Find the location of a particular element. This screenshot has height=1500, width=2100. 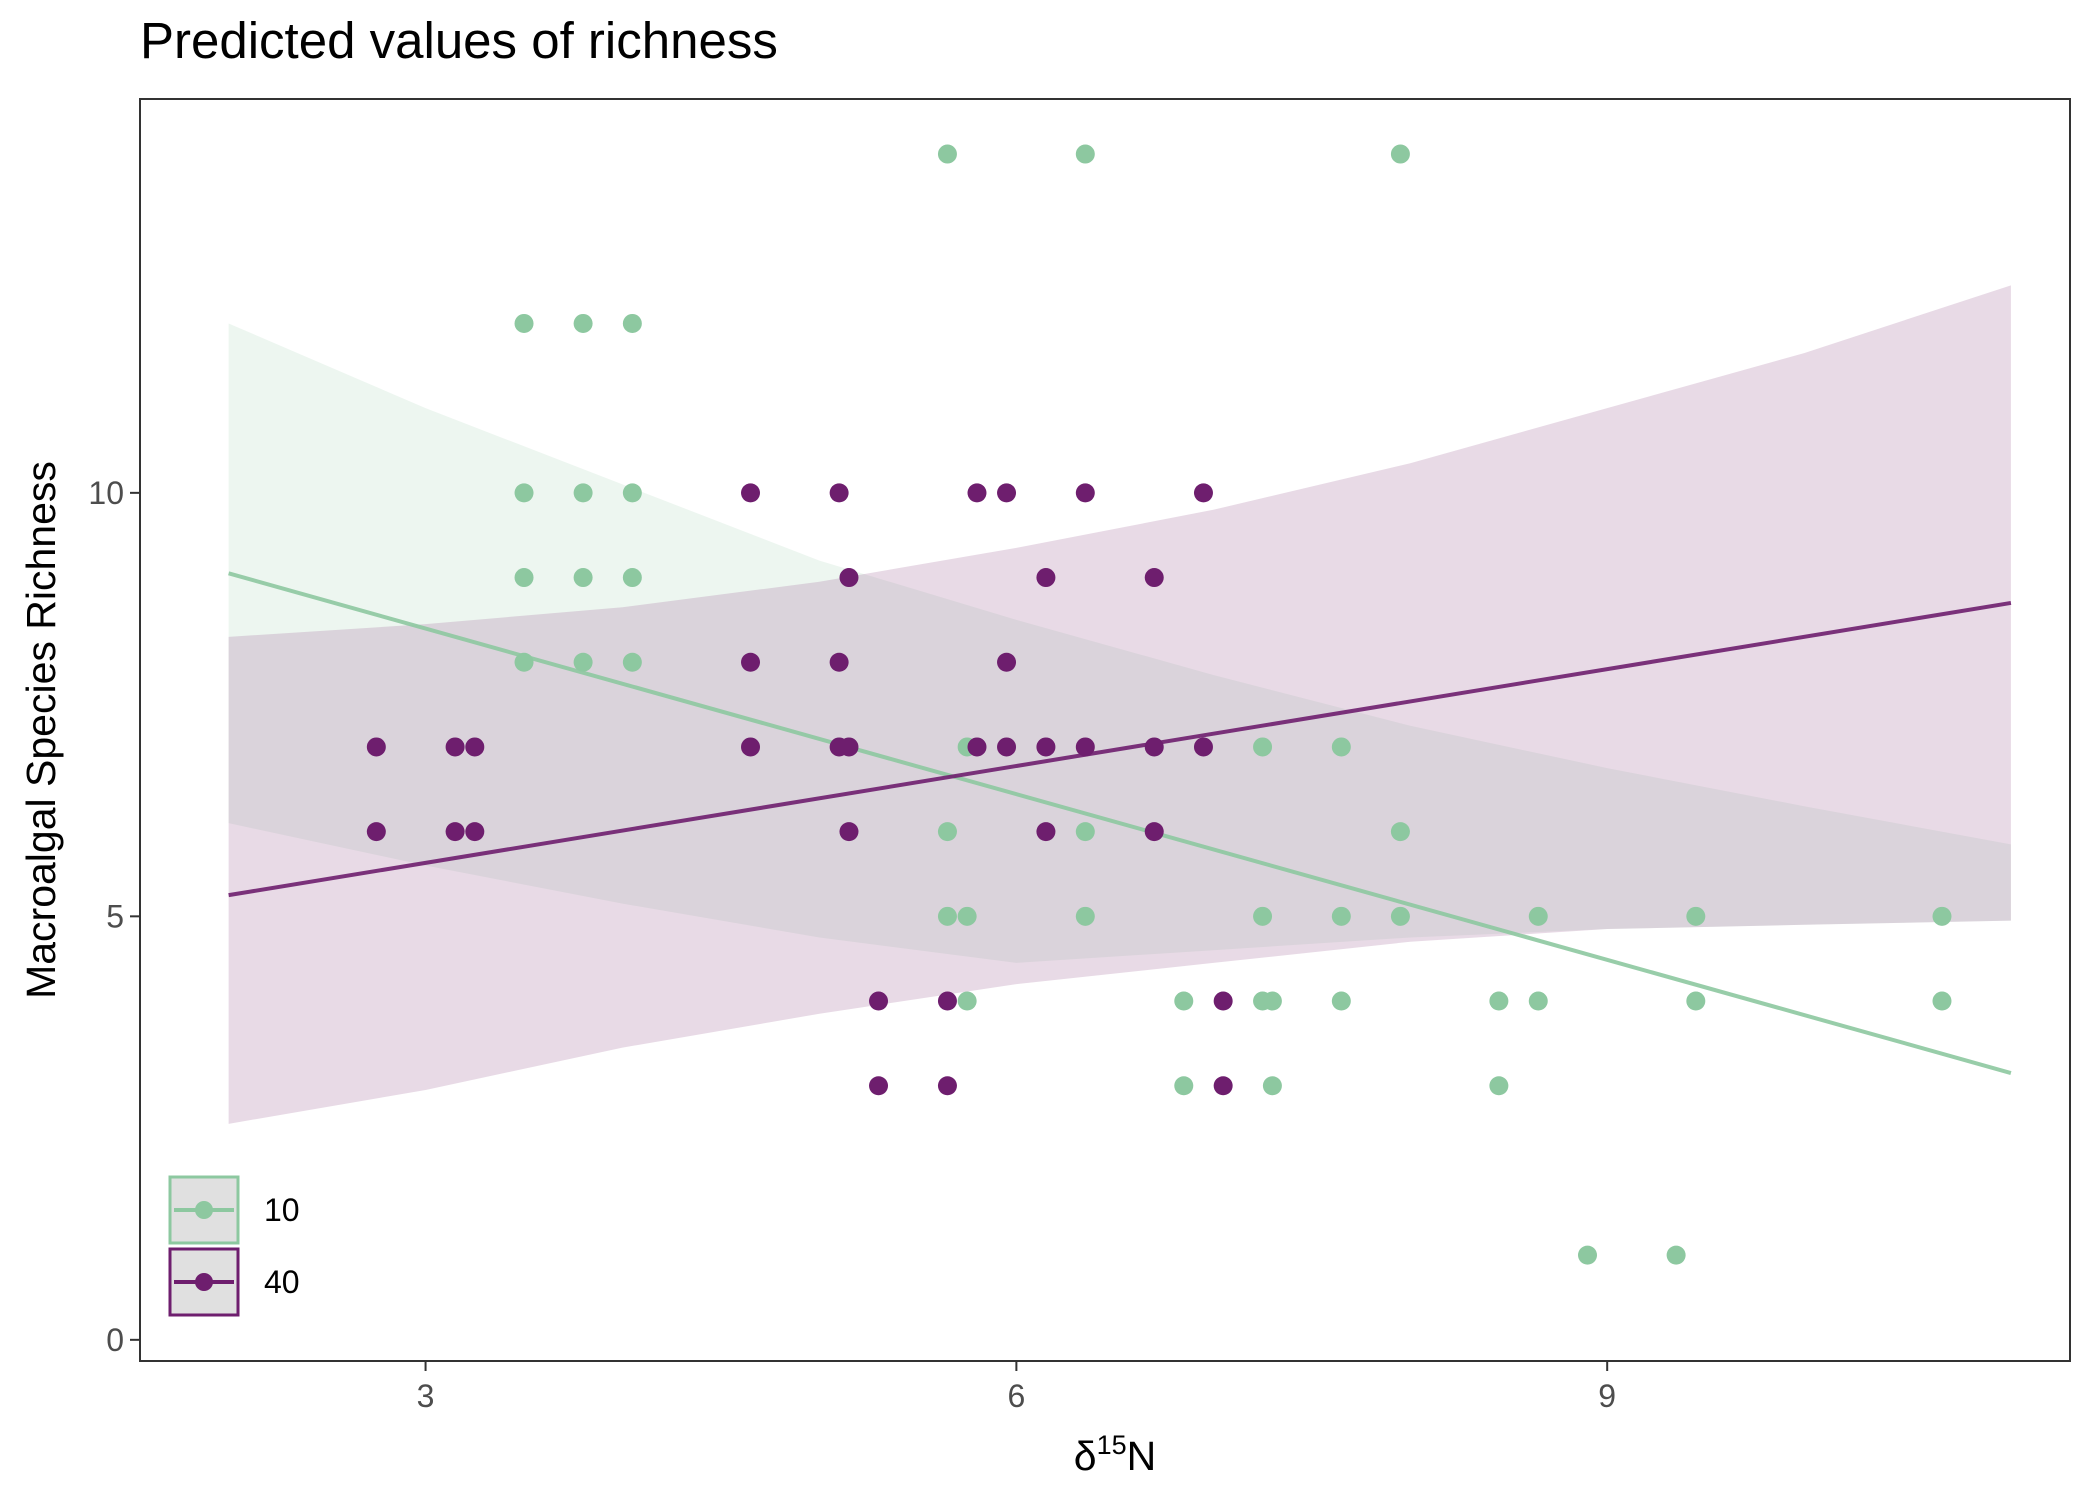

legend-label-40: 40 is located at coordinates (282, 1282).